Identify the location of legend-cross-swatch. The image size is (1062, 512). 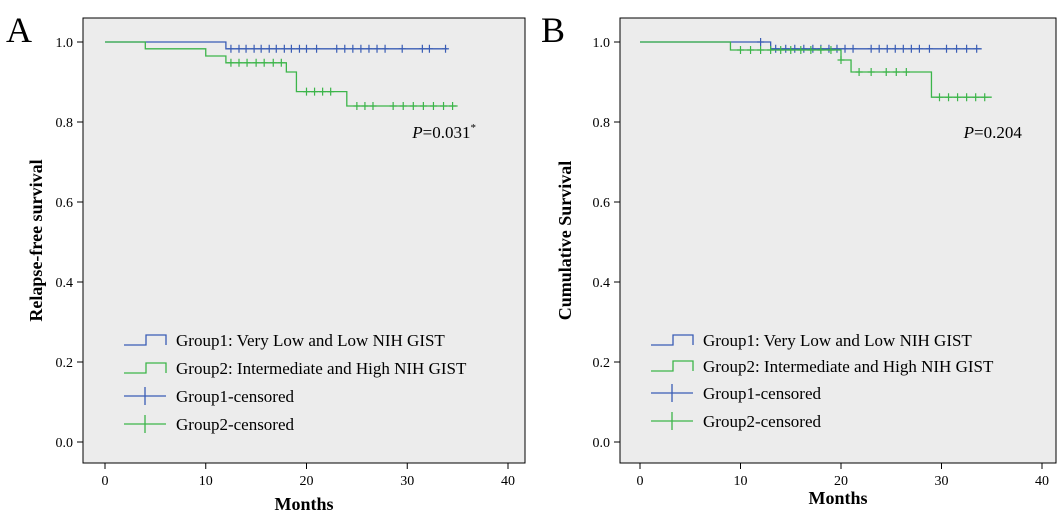
(145, 424).